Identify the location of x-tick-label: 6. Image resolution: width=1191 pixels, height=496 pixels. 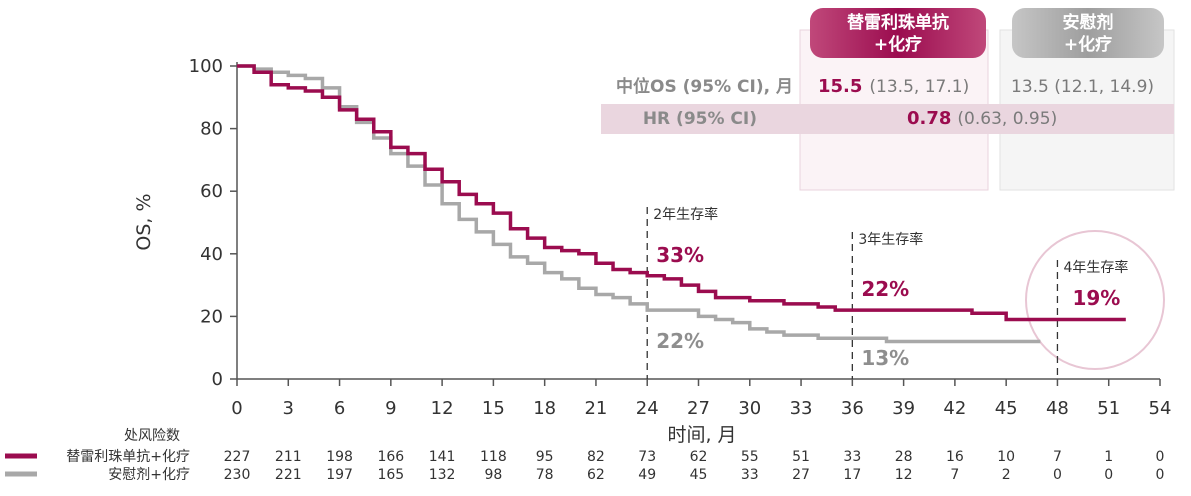
(339, 408).